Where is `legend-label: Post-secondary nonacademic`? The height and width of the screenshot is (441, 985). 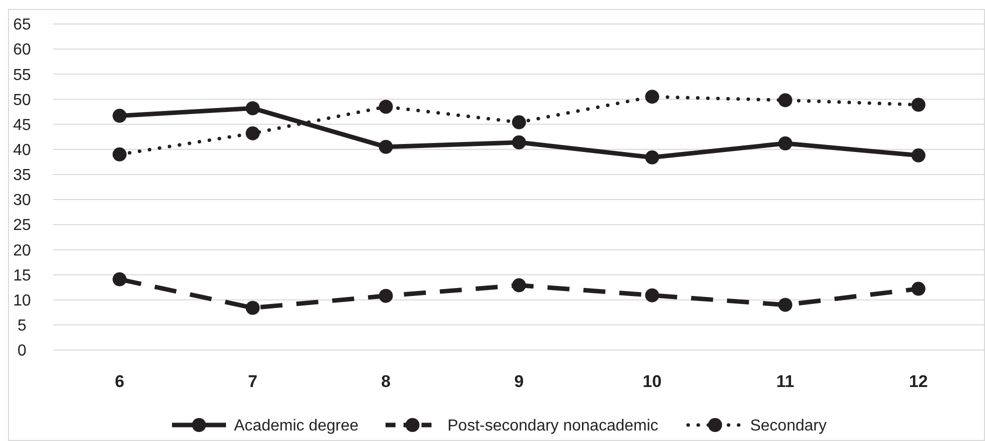
legend-label: Post-secondary nonacademic is located at coordinates (553, 426).